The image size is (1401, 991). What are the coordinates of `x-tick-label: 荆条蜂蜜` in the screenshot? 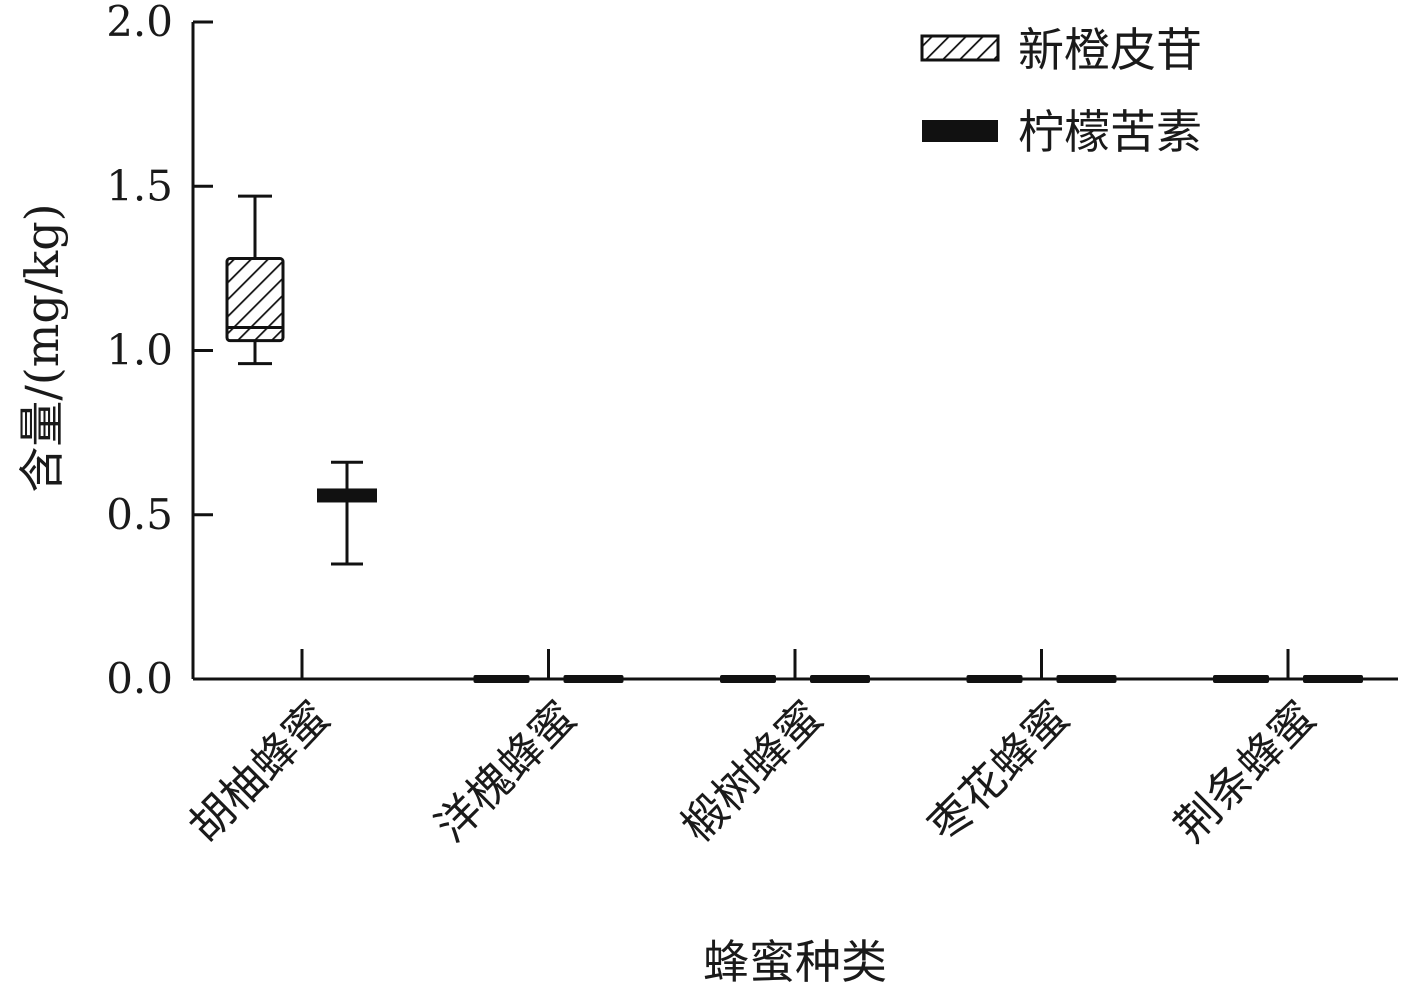 It's located at (1245, 772).